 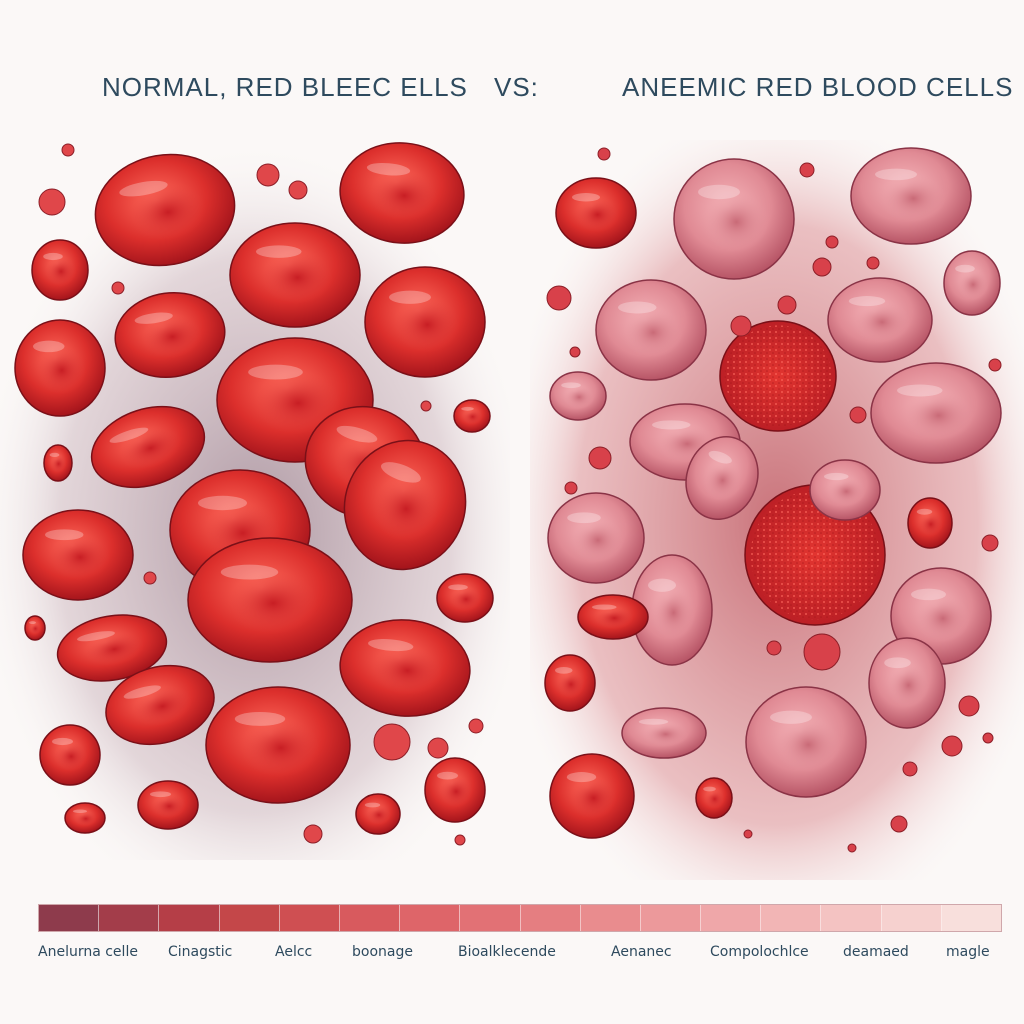 What do you see at coordinates (641, 952) in the screenshot?
I see `legend-label: Aenanec` at bounding box center [641, 952].